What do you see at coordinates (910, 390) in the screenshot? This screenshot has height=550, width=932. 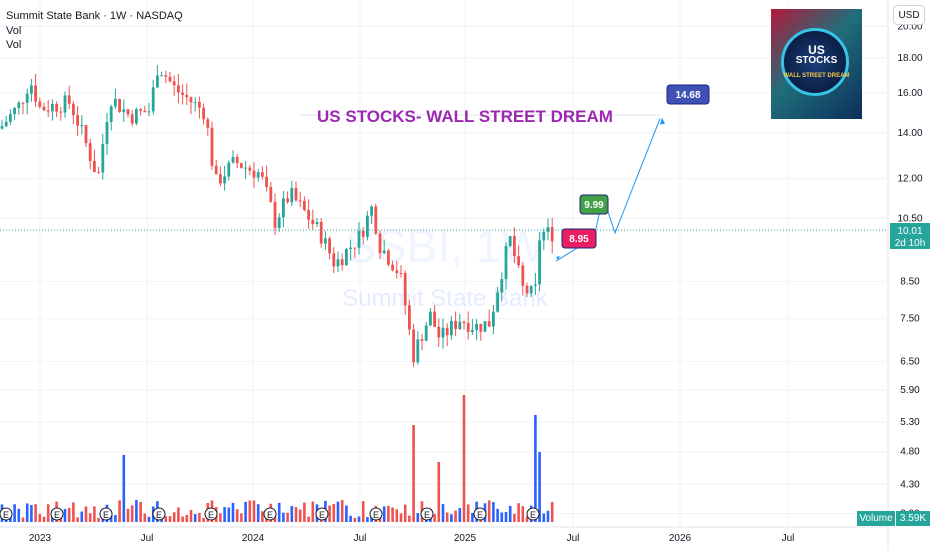 I see `price-tick-label: 5.90` at bounding box center [910, 390].